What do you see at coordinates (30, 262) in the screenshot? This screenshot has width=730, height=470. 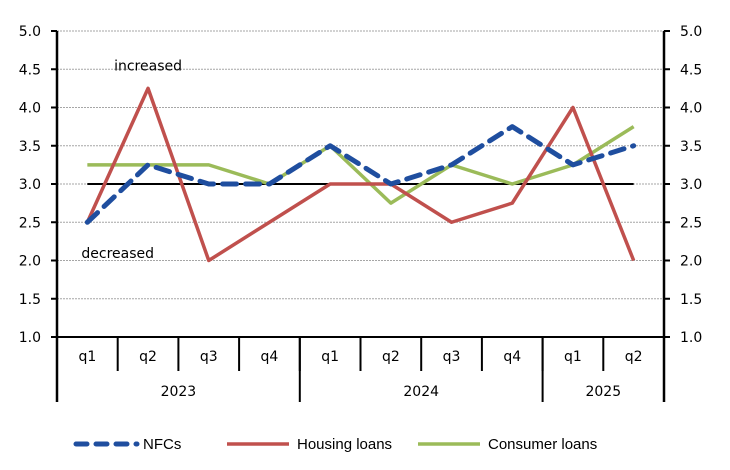 I see `y-tick-label-left: 2.0` at bounding box center [30, 262].